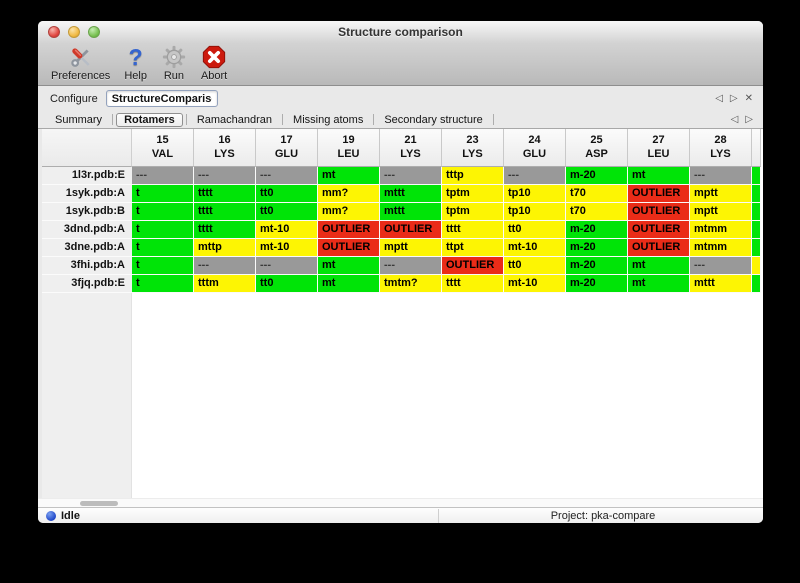 The height and width of the screenshot is (583, 800). What do you see at coordinates (149, 119) in the screenshot?
I see `tab-rotamers: Rotamers` at bounding box center [149, 119].